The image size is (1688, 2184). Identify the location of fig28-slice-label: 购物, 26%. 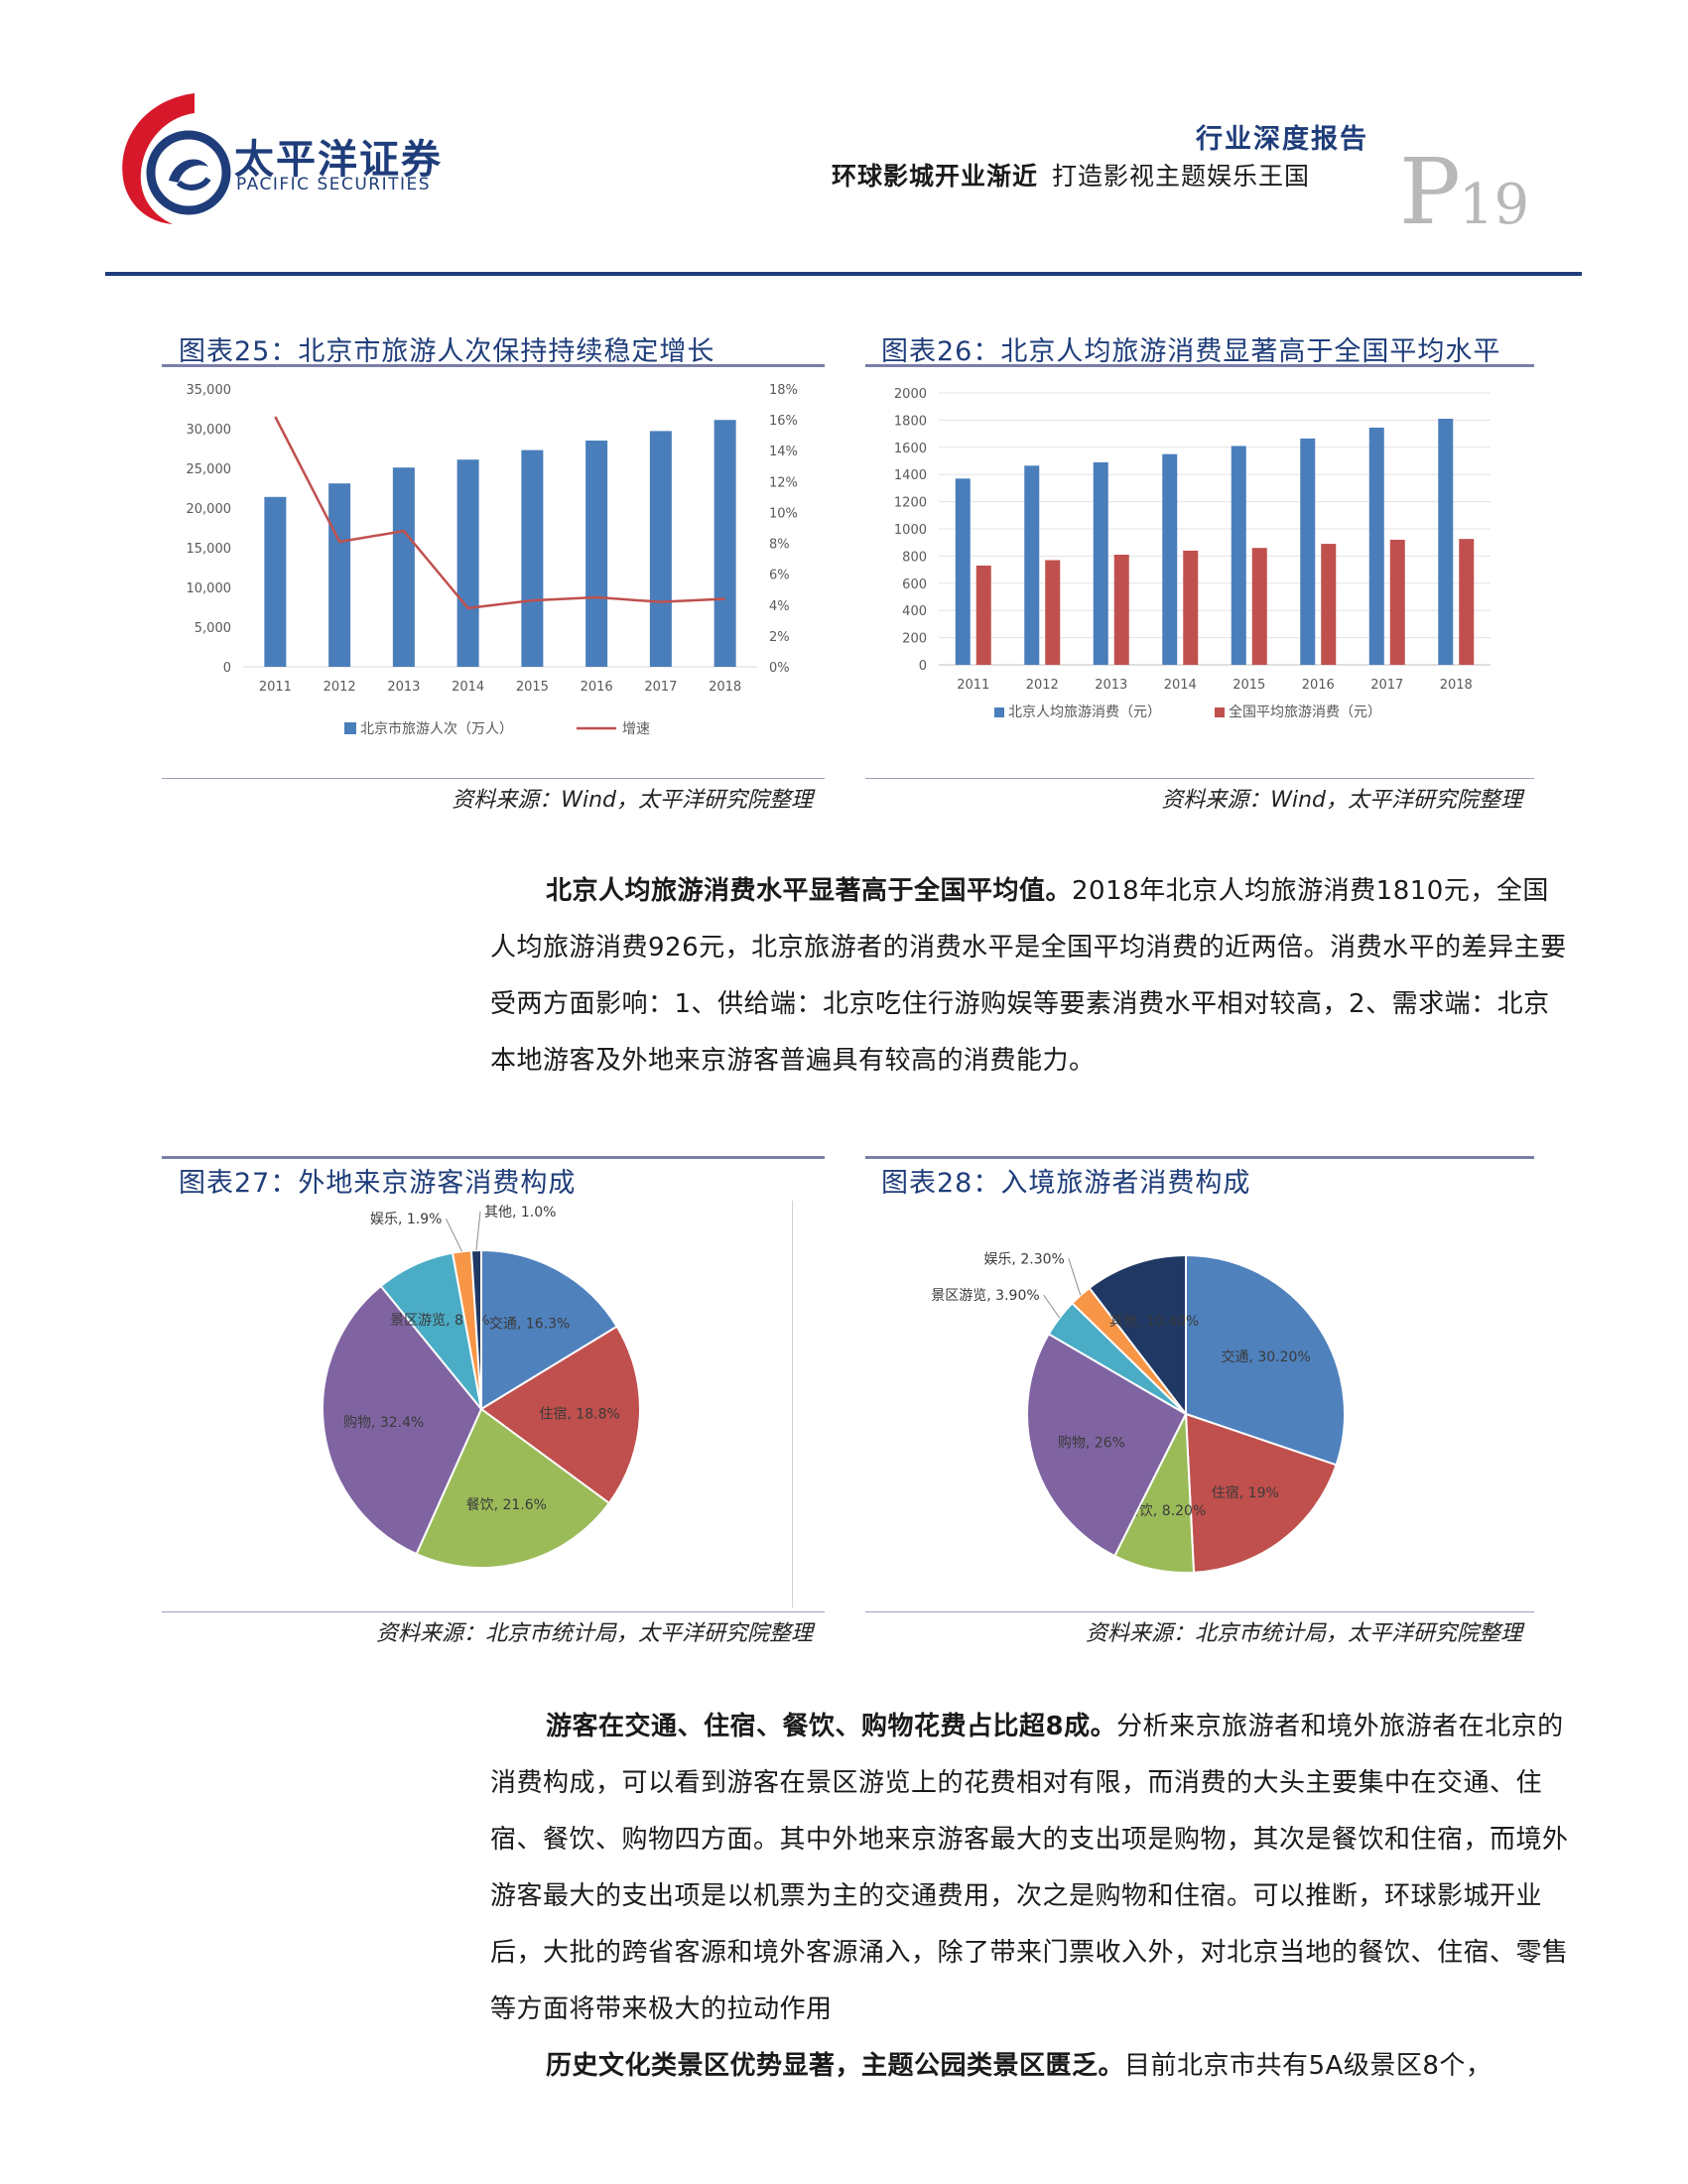
(1091, 1443).